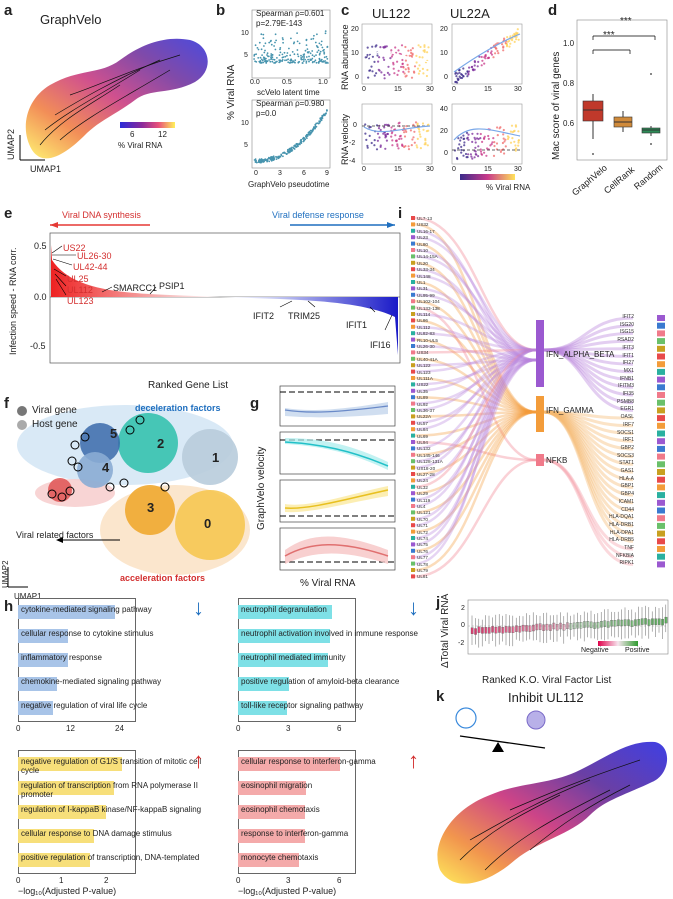 The height and width of the screenshot is (899, 673). Describe the element at coordinates (422, 551) in the screenshot. I see `viral-gene-label: UL76` at that location.